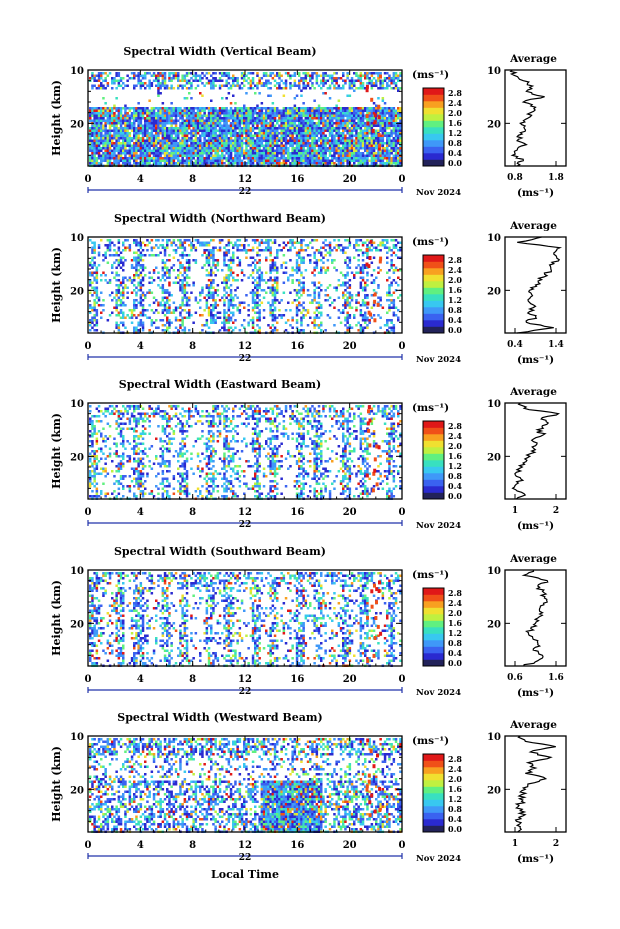  What do you see at coordinates (515, 678) in the screenshot?
I see `avg-x-tick-label: 0.6` at bounding box center [515, 678].